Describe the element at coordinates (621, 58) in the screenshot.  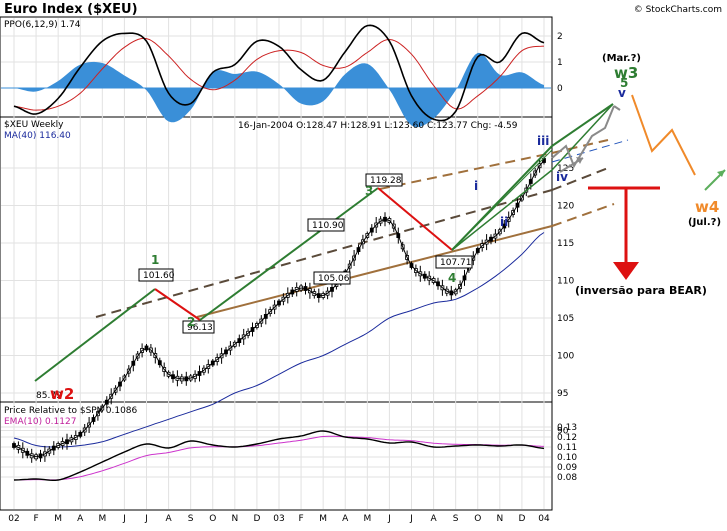
I see `annotation-mar: (Mar.?)` at that location.